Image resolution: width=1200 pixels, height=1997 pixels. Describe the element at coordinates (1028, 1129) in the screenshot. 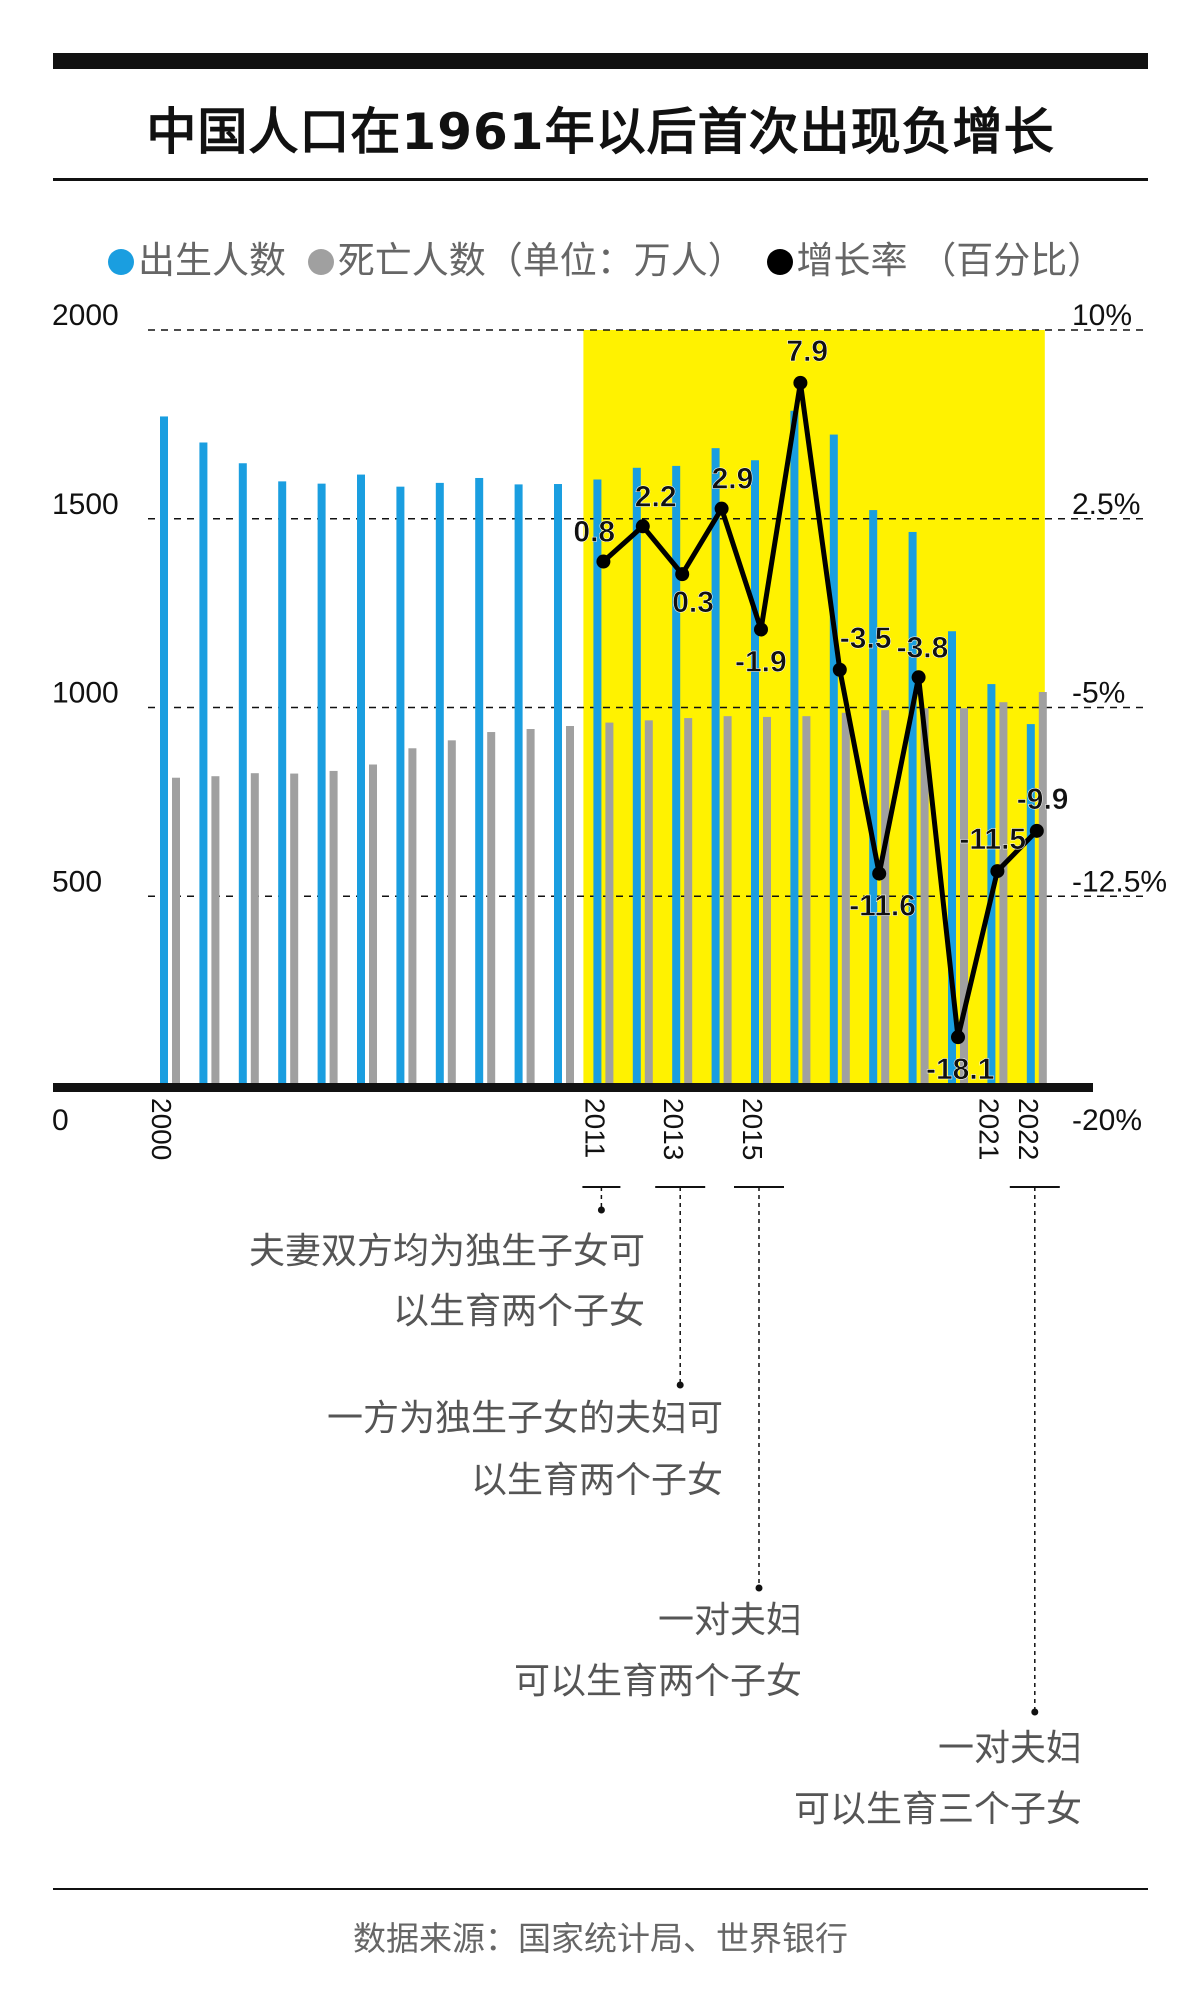

I see `x-tick-label: 2022` at that location.